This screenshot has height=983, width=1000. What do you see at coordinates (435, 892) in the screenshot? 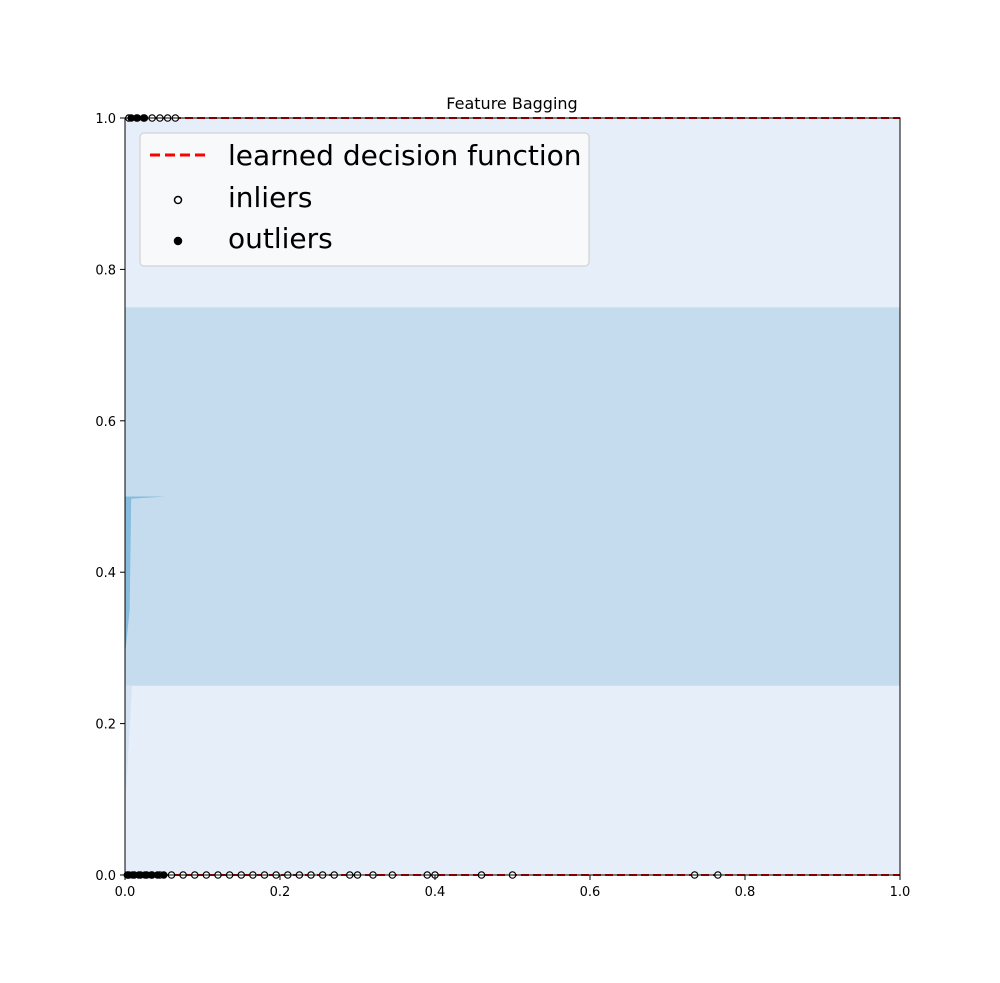
I see `x-tick-label-2: 0.4` at bounding box center [435, 892].